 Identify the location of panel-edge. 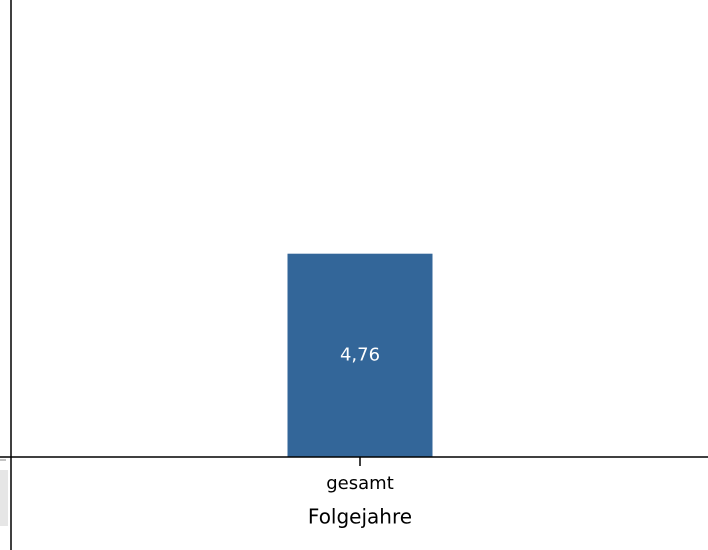
(4, 498).